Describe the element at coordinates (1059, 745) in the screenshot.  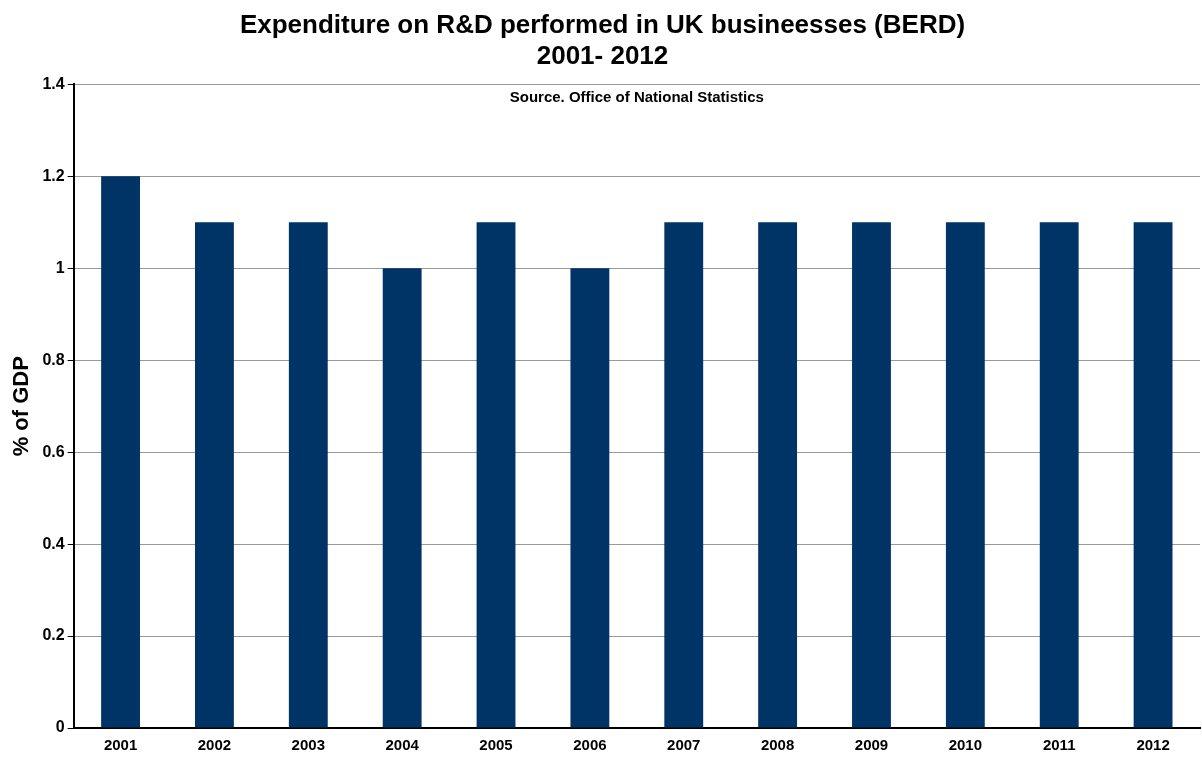
I see `x-tick-label: 2011` at that location.